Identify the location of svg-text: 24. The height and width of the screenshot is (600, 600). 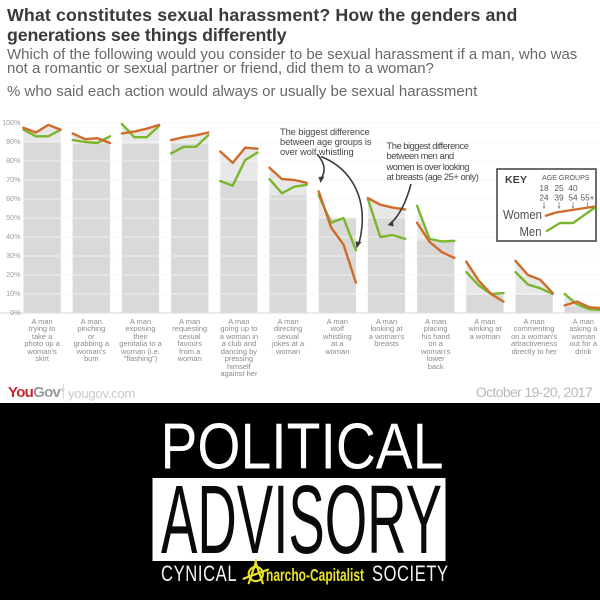
(544, 198).